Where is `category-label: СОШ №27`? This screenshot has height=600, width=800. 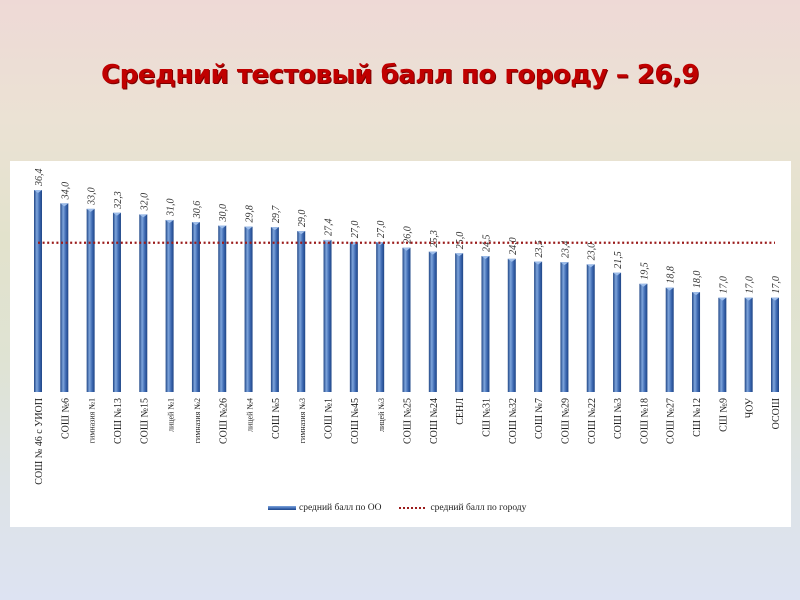 category-label: СОШ №27 is located at coordinates (671, 421).